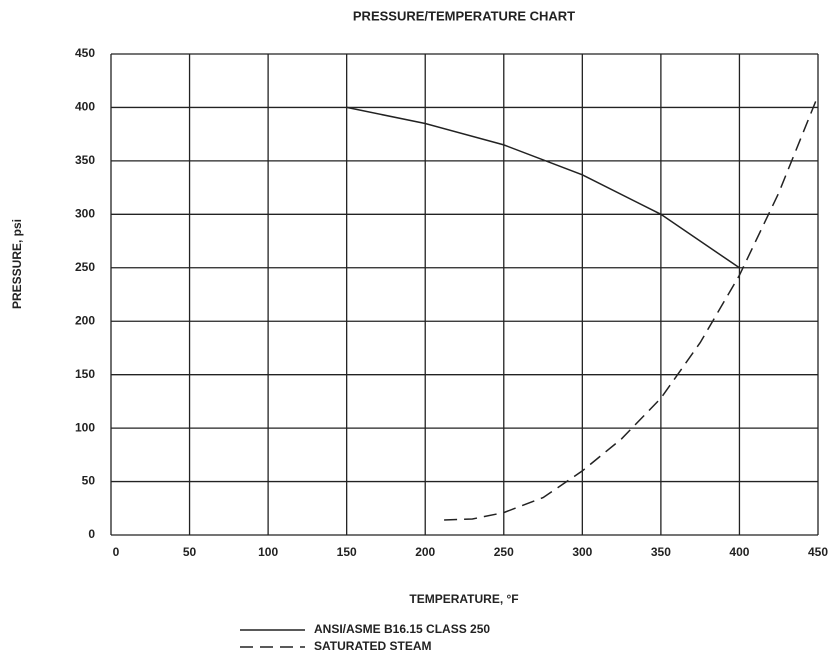  Describe the element at coordinates (85, 107) in the screenshot. I see `y-tick-label: 400` at that location.